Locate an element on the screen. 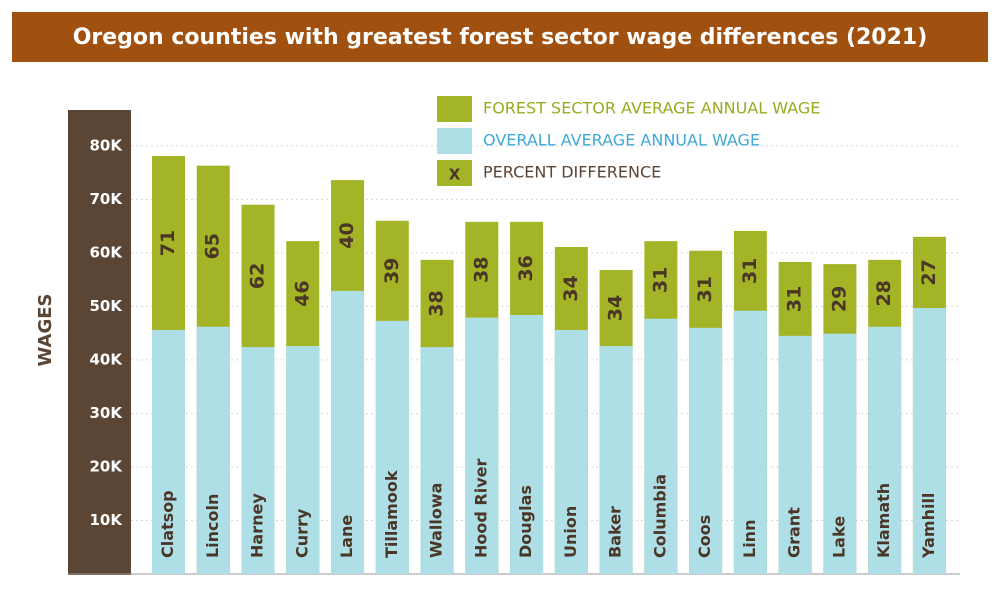 This screenshot has height=604, width=1000. percent-label: 39 is located at coordinates (392, 271).